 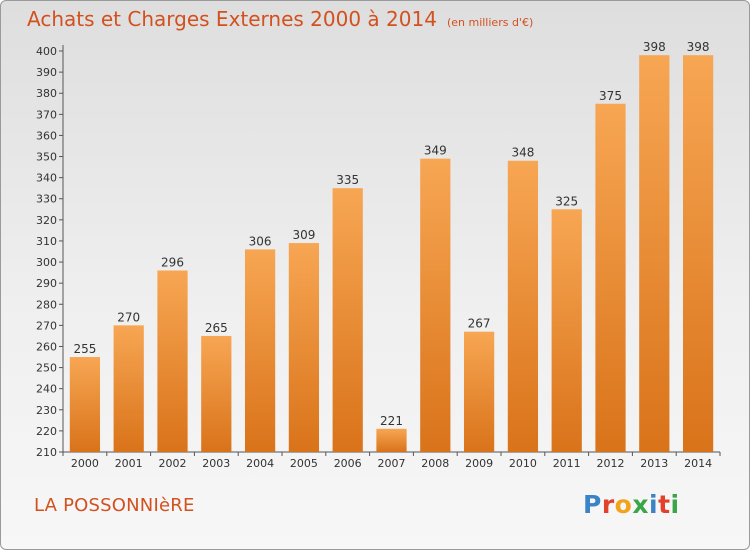 I want to click on y-tick-label: 260, so click(x=46, y=346).